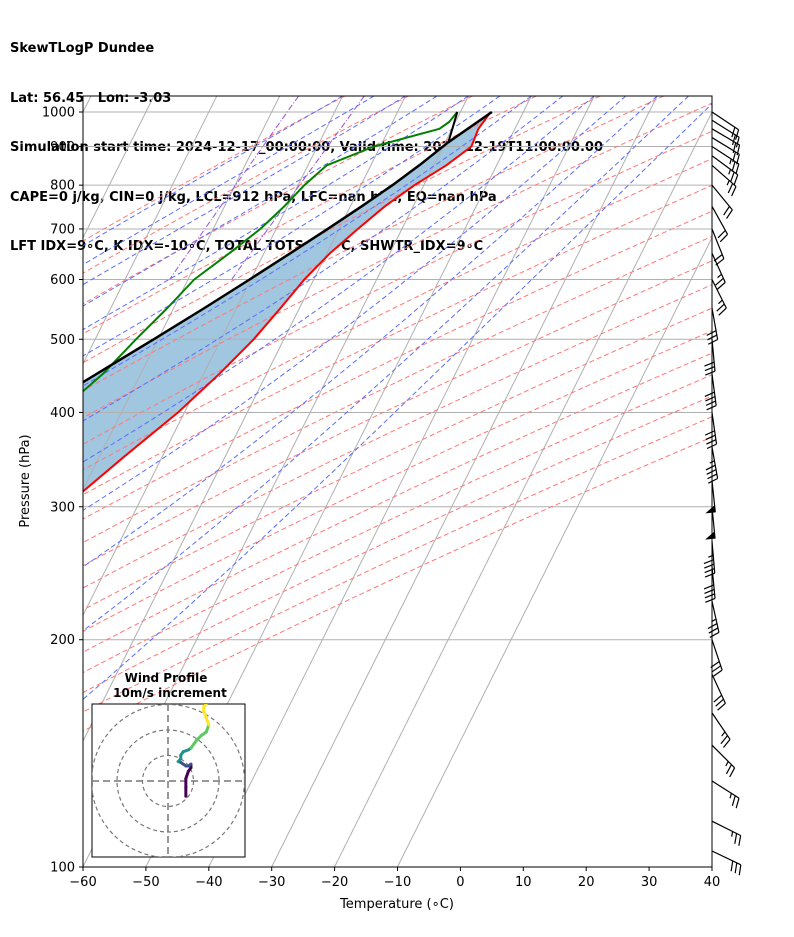  I want to click on x-axis-label: Temperature (∘C), so click(396, 904).